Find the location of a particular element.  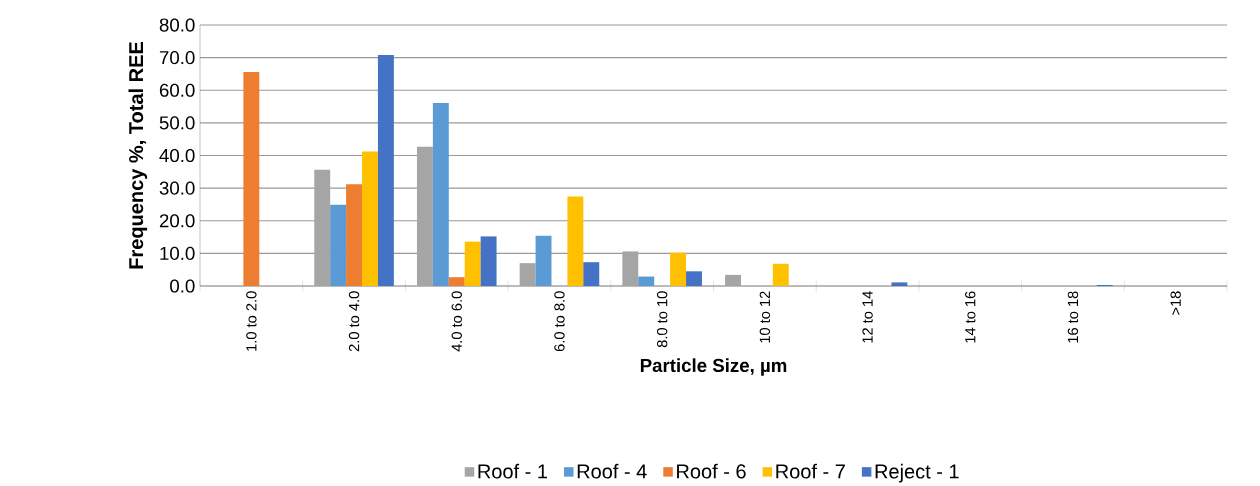

x-axis-title: Particle Size, µm is located at coordinates (713, 367).